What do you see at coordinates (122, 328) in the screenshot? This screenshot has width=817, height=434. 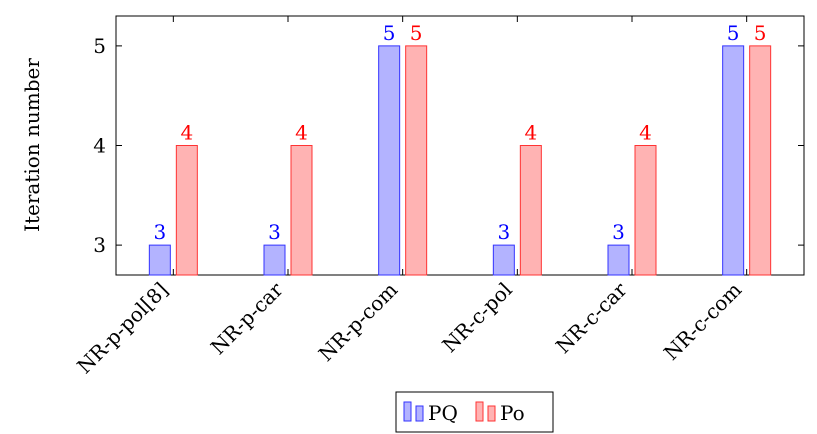 I see `x-tick-label: NR-p-pol[8]` at bounding box center [122, 328].